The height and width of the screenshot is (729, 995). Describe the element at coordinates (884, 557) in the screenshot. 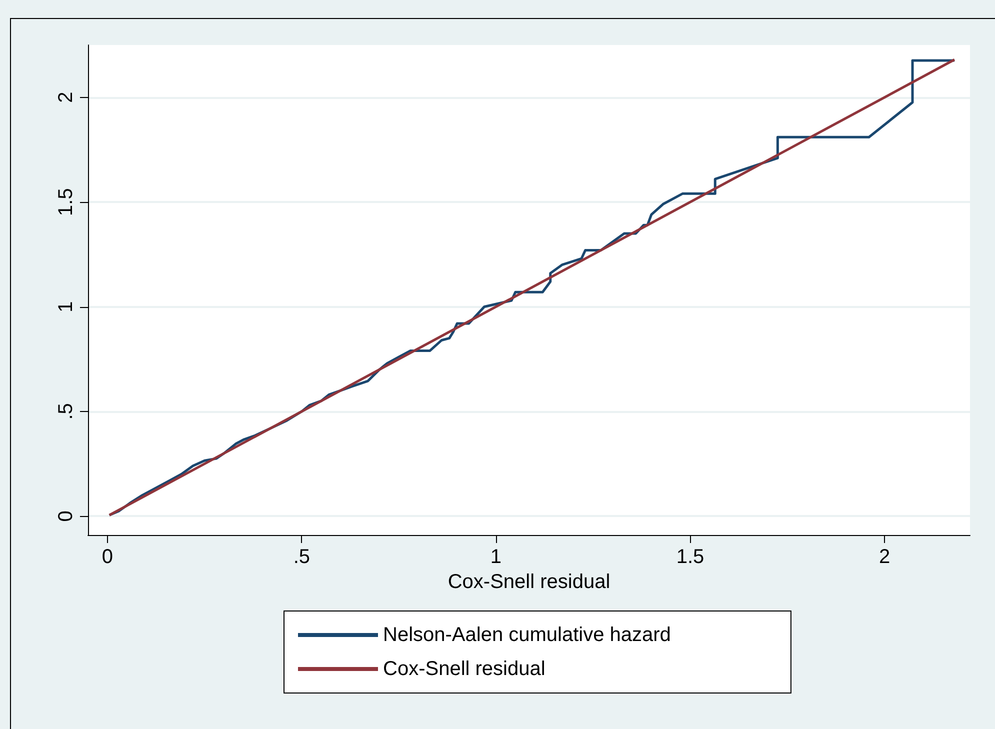

I see `x-tick-label: 2` at that location.